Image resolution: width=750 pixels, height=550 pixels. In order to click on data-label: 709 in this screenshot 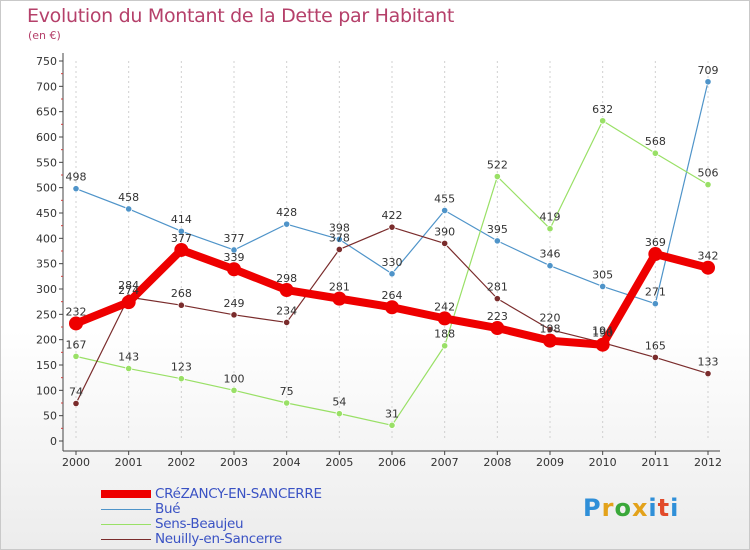, I will do `click(708, 70)`.